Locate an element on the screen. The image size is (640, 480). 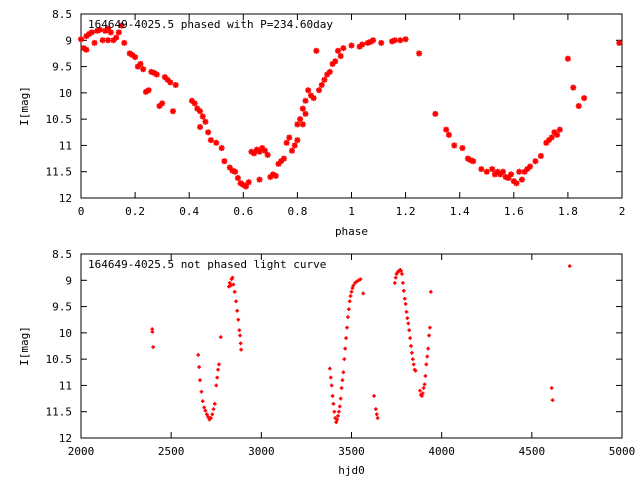
x-tick-label: 4000 is located at coordinates (441, 451).